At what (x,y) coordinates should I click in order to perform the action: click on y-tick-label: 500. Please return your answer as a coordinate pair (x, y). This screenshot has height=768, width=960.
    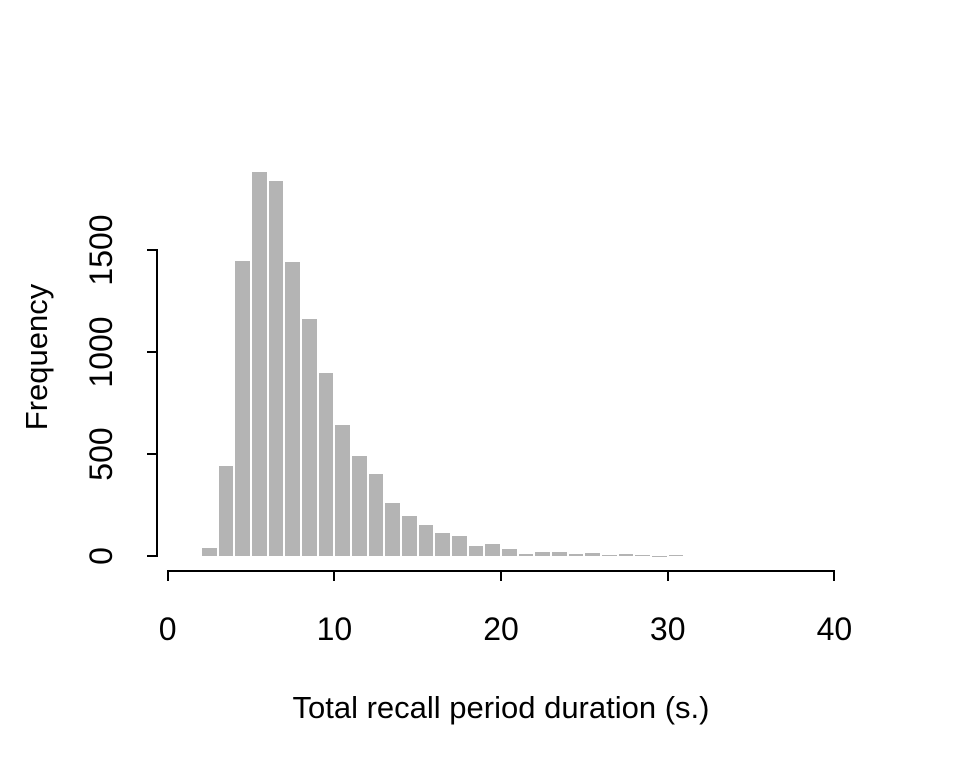
    Looking at the image, I should click on (101, 454).